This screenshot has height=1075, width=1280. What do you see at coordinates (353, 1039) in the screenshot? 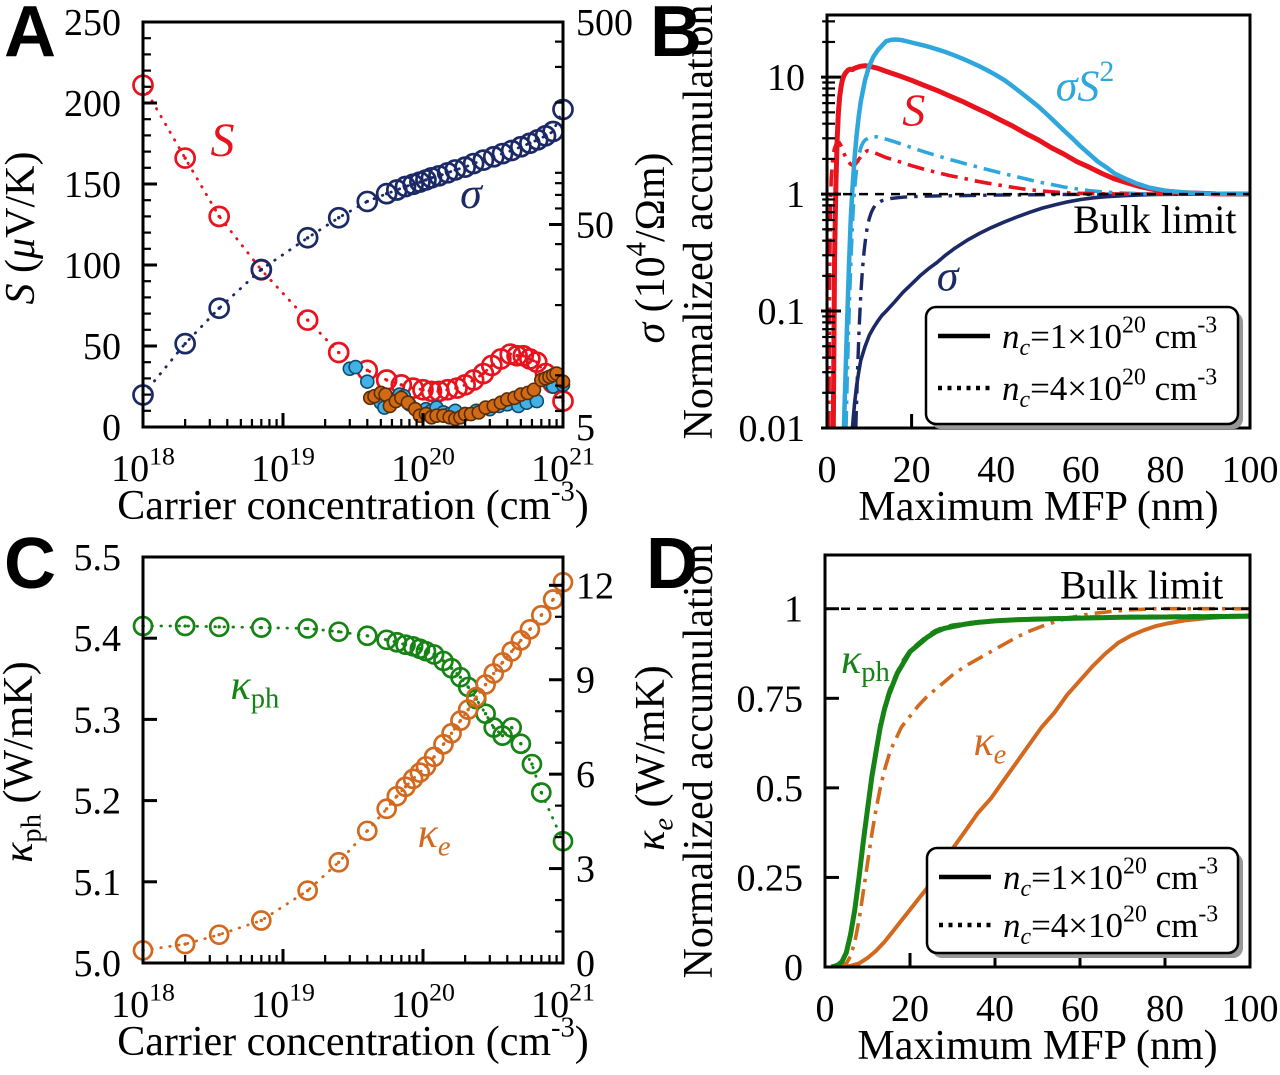
I see `x-axis-title: Carrier concentration (cm-3)` at bounding box center [353, 1039].